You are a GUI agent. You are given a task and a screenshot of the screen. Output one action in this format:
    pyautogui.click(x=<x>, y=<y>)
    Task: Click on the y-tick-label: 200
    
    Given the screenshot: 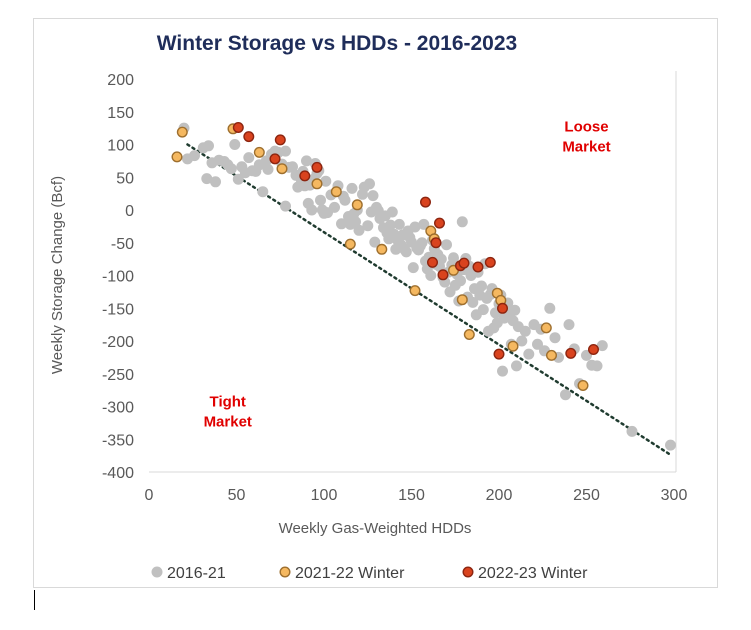 What is the action you would take?
    pyautogui.click(x=120, y=80)
    